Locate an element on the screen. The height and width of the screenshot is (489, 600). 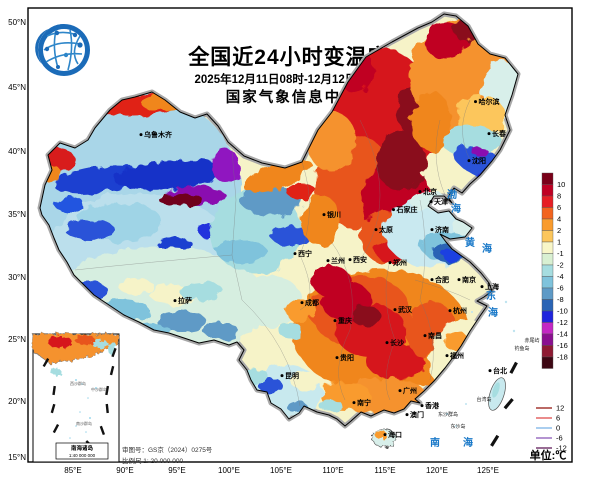
inset-archipelago-label: 南沙群岛 is located at coordinates (84, 423).